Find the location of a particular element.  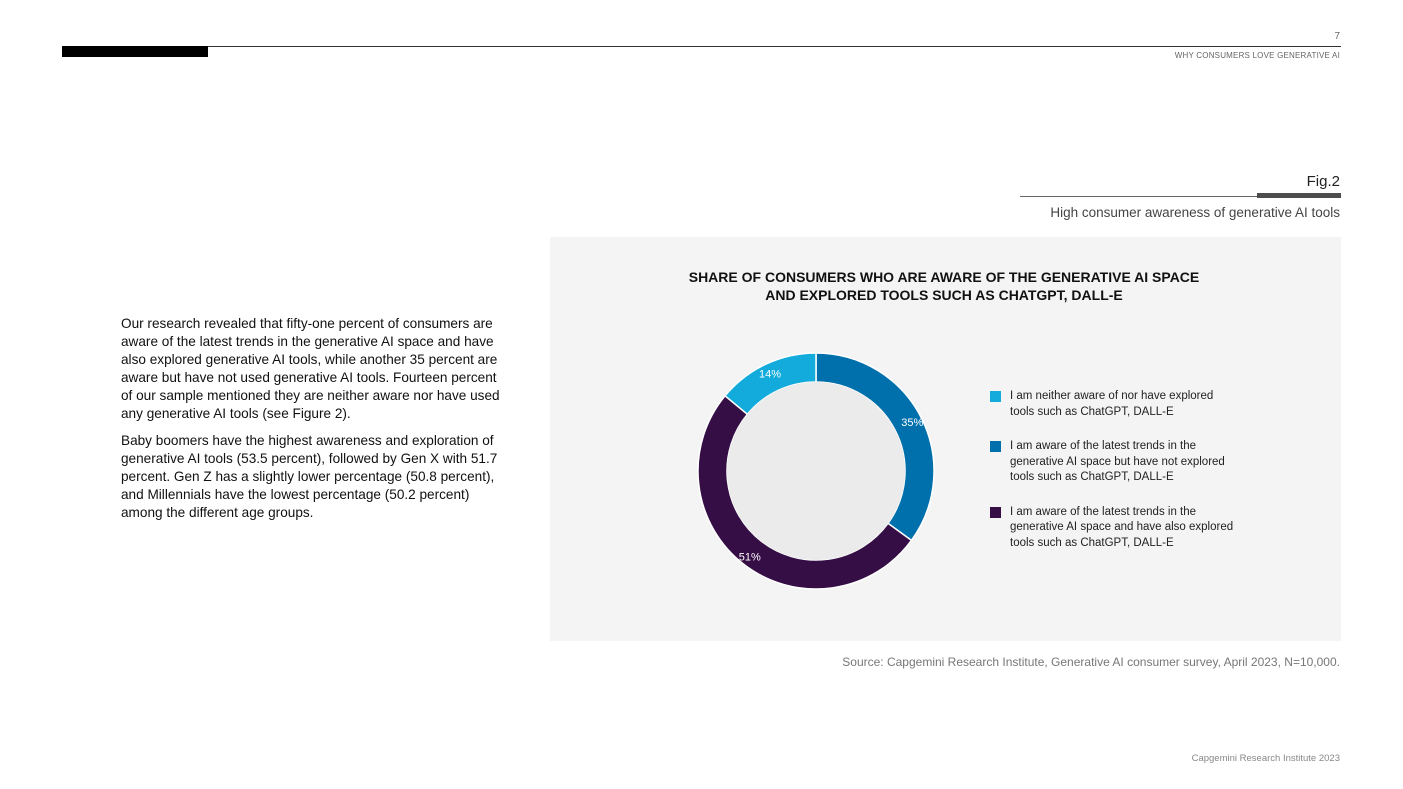

footer-credit: Capgemini Research Institute 2023 is located at coordinates (1265, 758).